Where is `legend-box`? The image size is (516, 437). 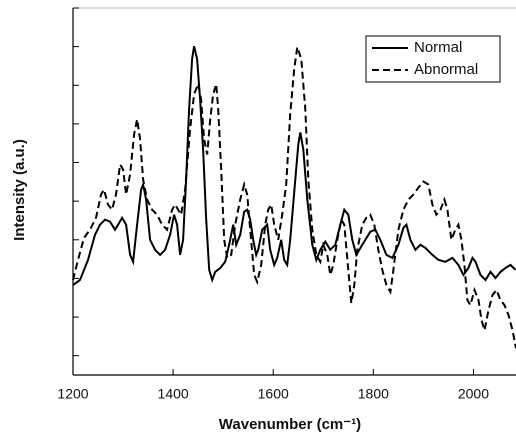
legend-box is located at coordinates (433, 59).